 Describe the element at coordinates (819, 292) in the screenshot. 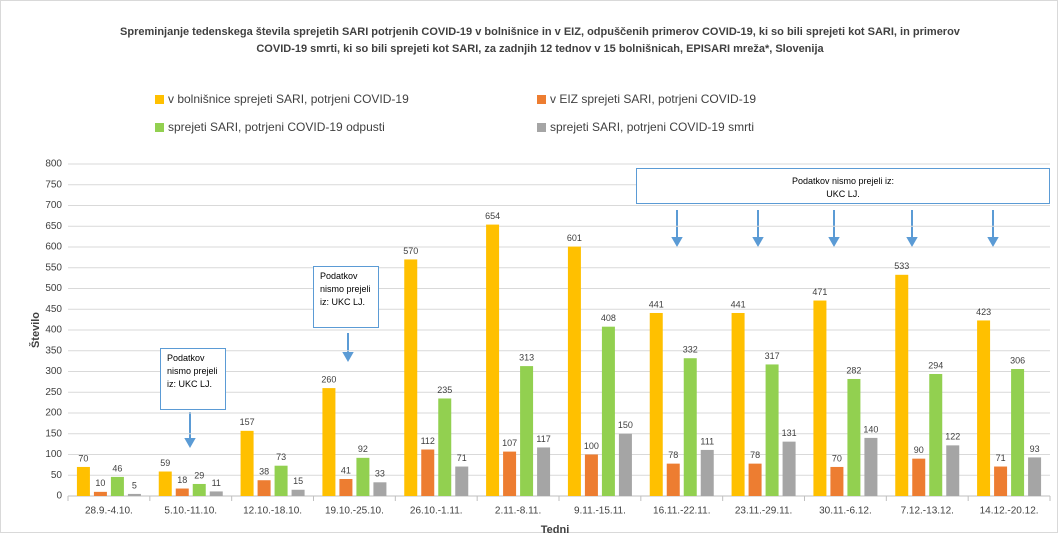

I see `data-label: 471` at that location.